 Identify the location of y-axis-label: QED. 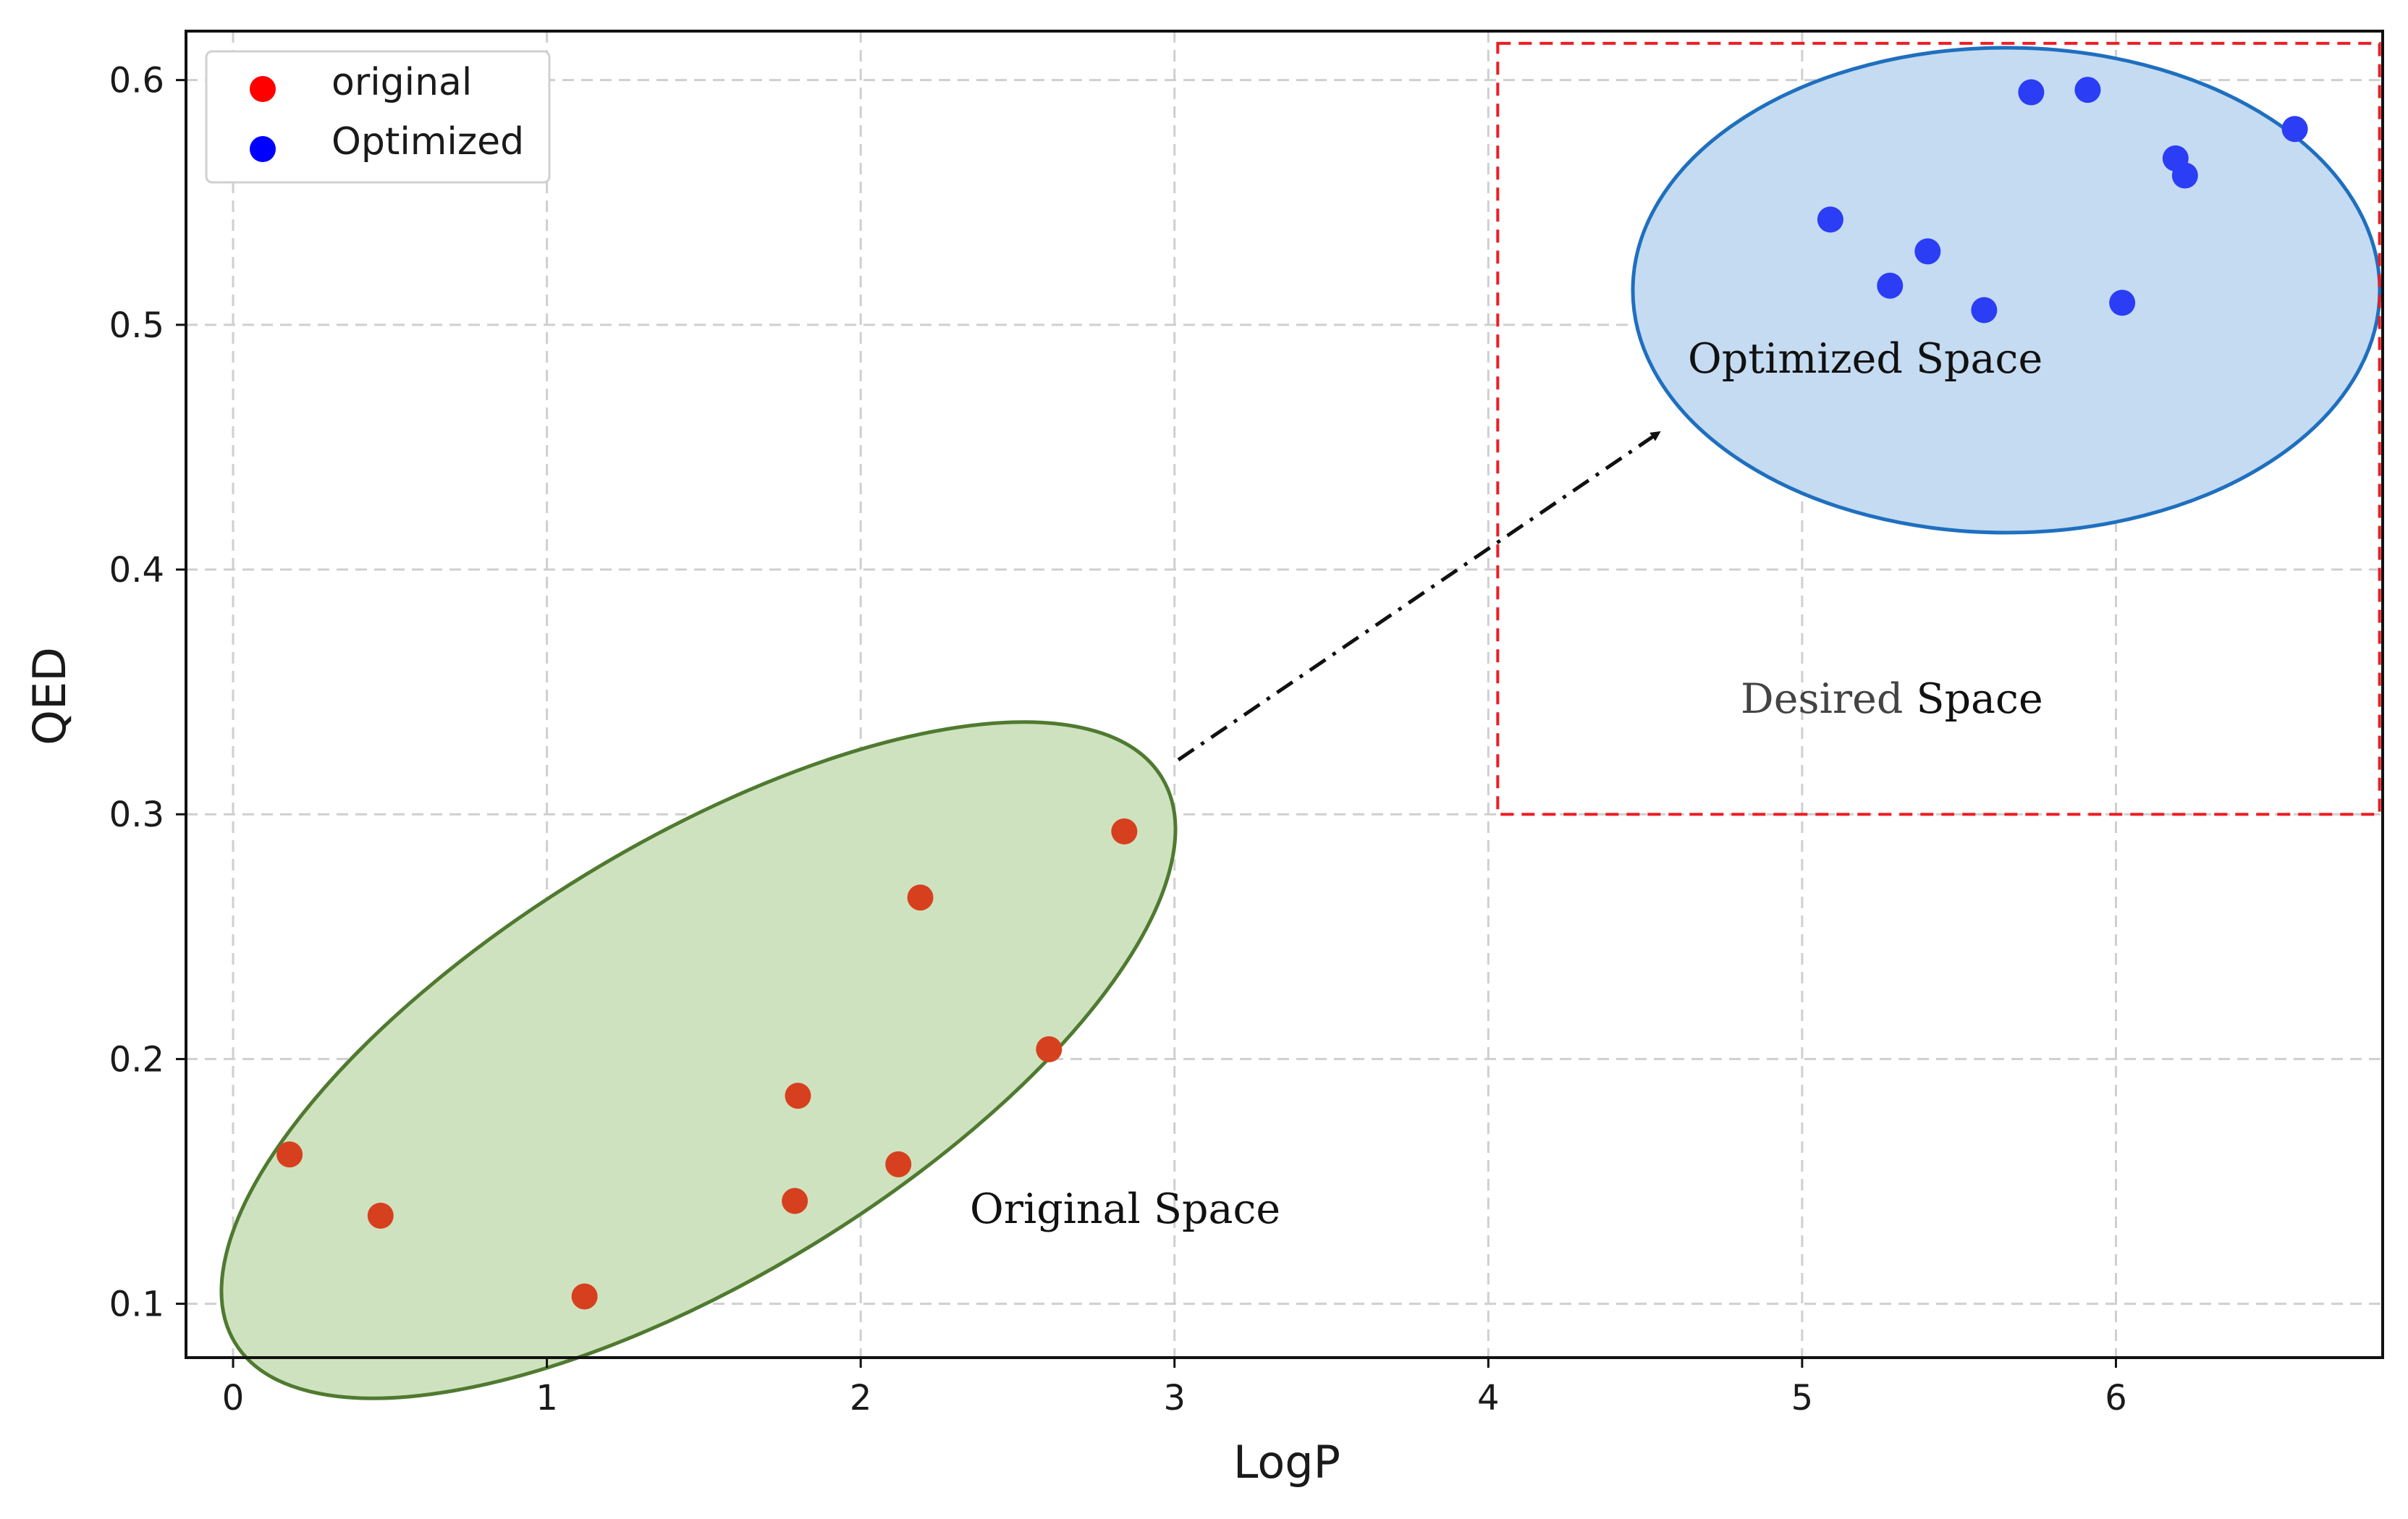
(49, 696).